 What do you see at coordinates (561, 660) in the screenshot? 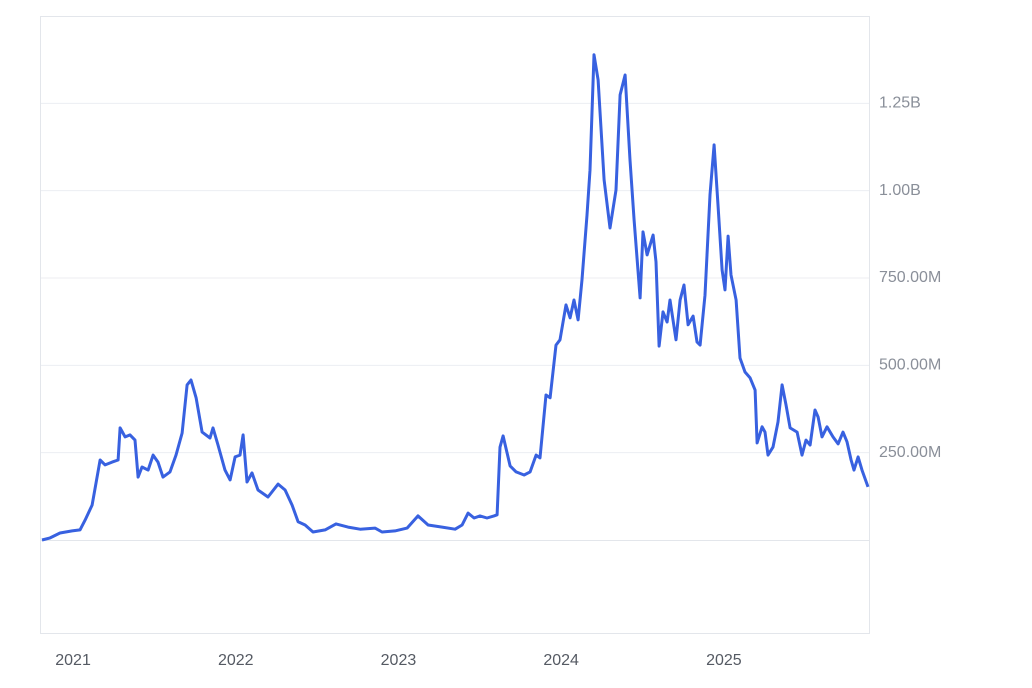
I see `x-tick-label: 2024` at bounding box center [561, 660].